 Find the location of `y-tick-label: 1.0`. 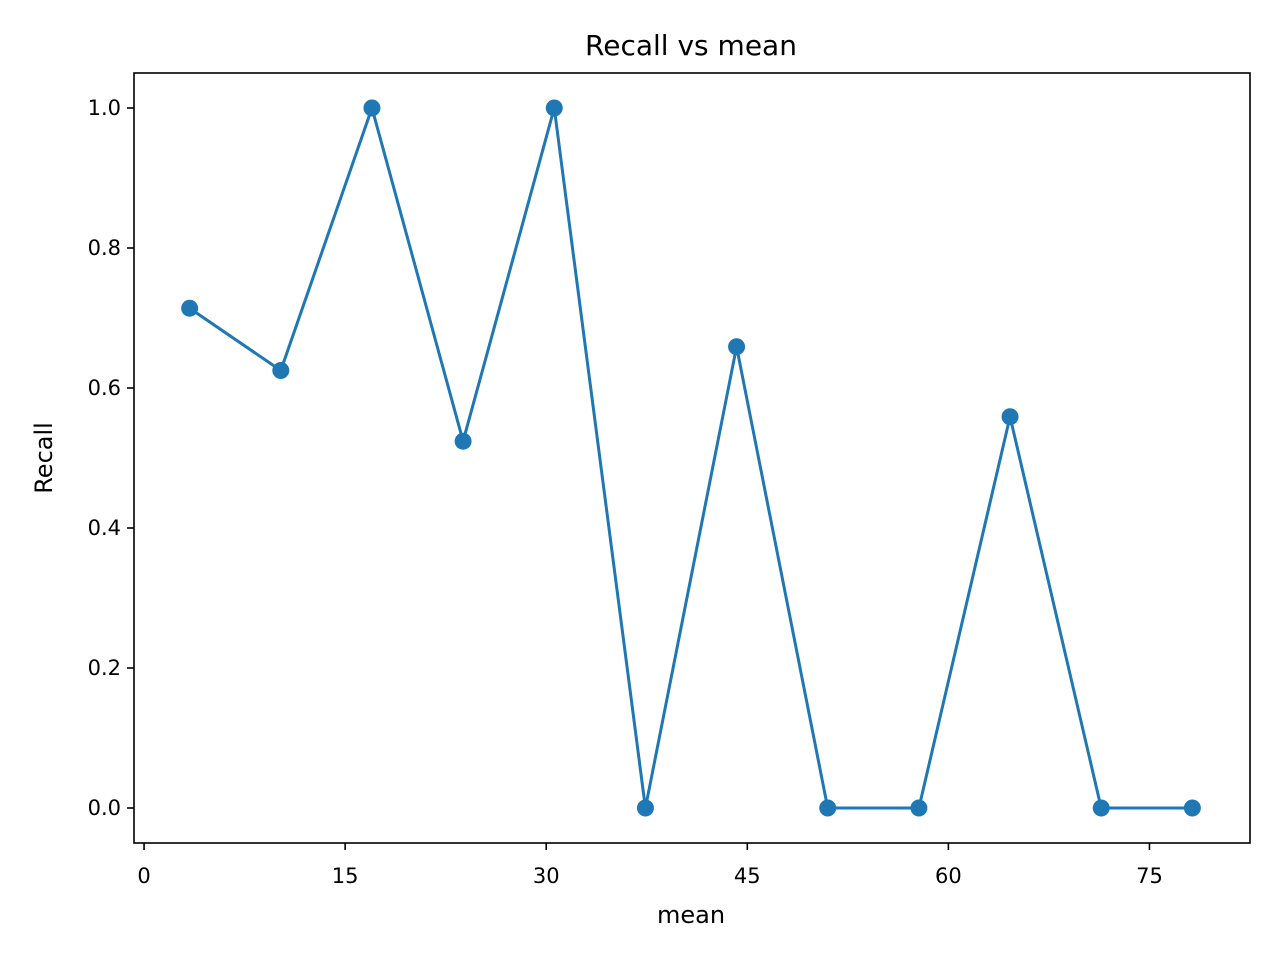

y-tick-label: 1.0 is located at coordinates (104, 108).